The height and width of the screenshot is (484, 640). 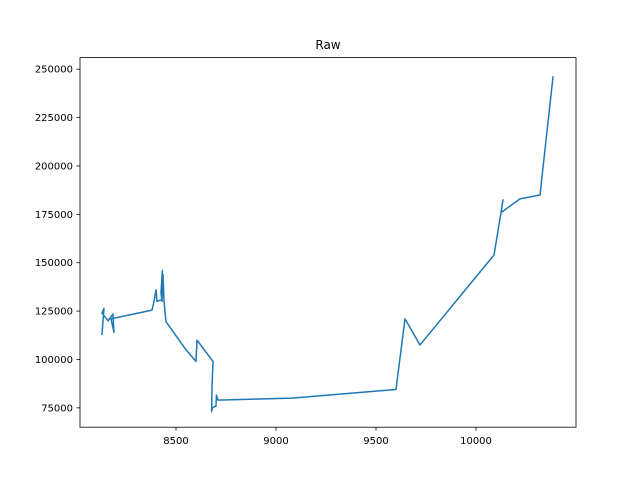 What do you see at coordinates (54, 118) in the screenshot?
I see `y-tick-label: 225000` at bounding box center [54, 118].